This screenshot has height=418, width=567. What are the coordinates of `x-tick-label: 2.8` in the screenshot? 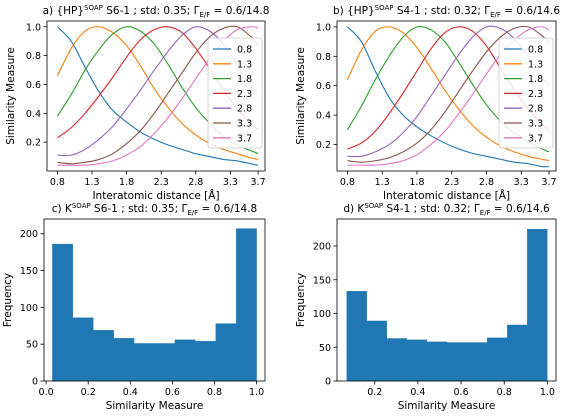 It's located at (195, 182).